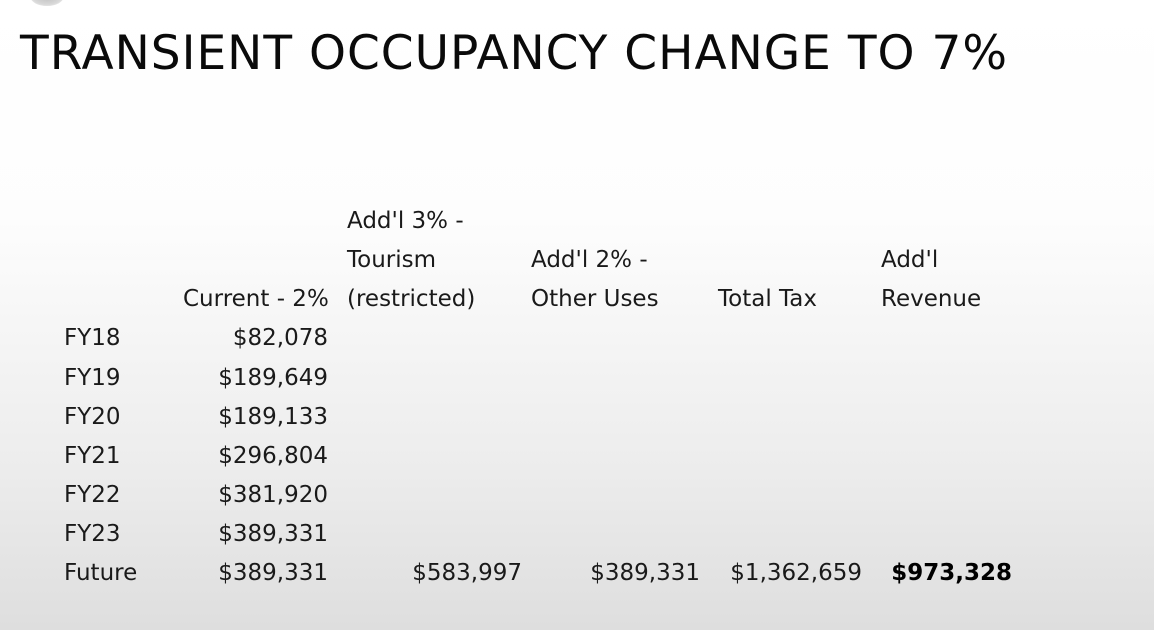  Describe the element at coordinates (92, 378) in the screenshot. I see `row-label: FY19` at that location.